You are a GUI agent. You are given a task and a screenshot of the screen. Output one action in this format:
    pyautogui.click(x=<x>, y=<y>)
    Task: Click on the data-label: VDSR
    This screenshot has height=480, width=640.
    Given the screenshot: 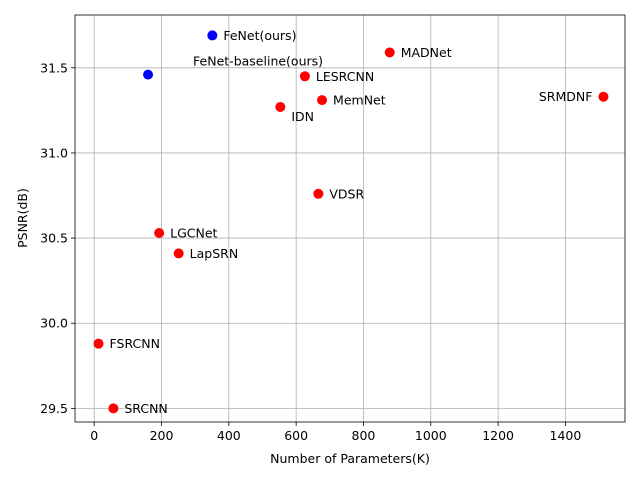 What is the action you would take?
    pyautogui.click(x=346, y=193)
    